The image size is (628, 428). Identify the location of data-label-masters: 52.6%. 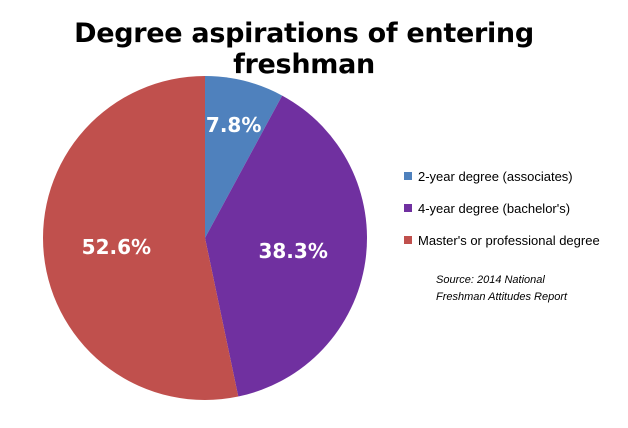
(116, 247).